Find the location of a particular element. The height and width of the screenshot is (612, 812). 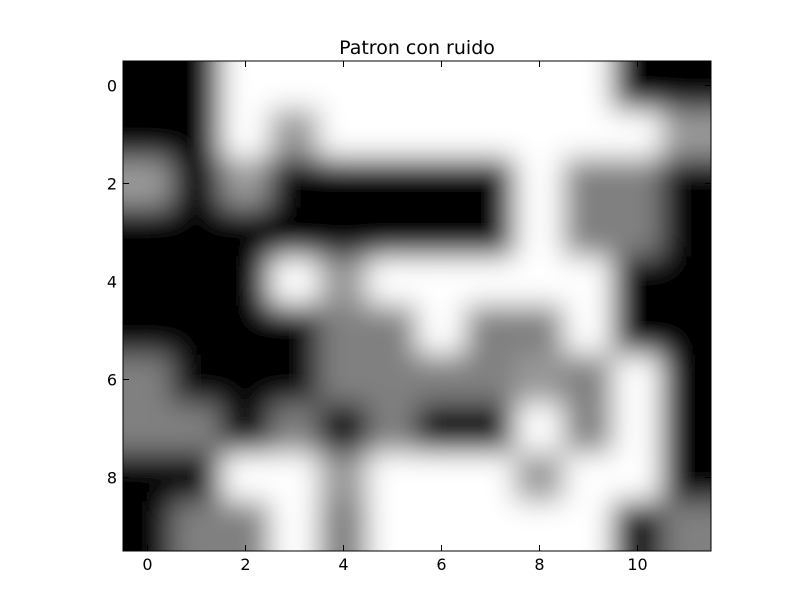

y-tick-label: 2 is located at coordinates (112, 184).